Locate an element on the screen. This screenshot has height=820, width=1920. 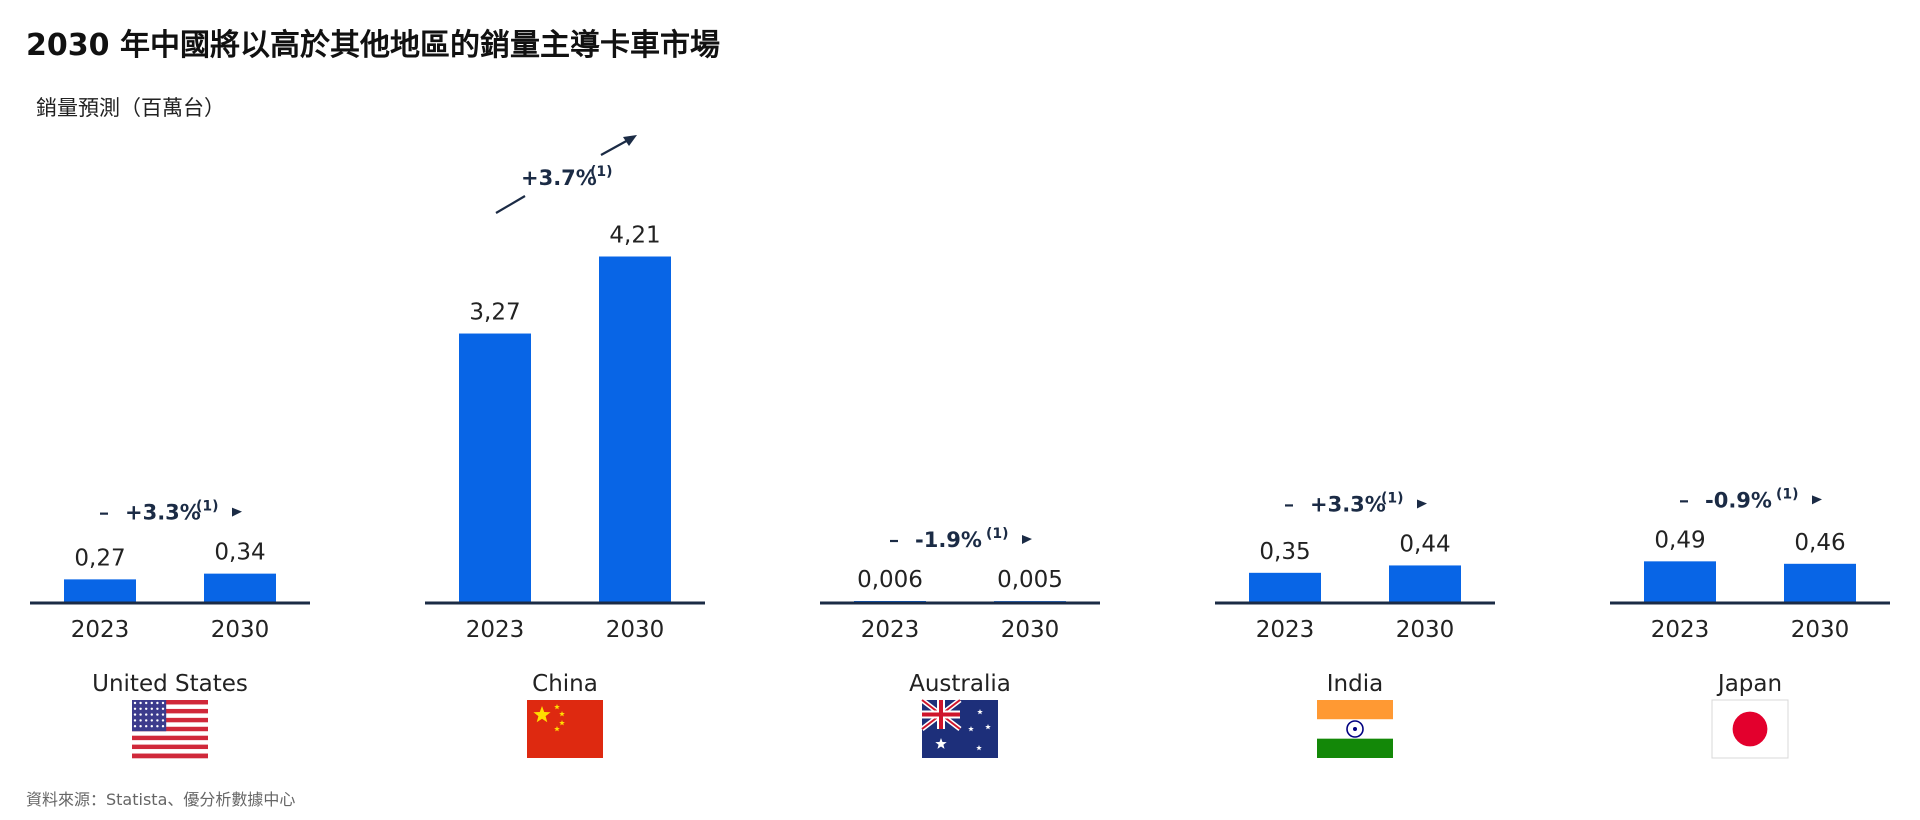
cagr-annotation: -0.9% (1) is located at coordinates (1751, 499).